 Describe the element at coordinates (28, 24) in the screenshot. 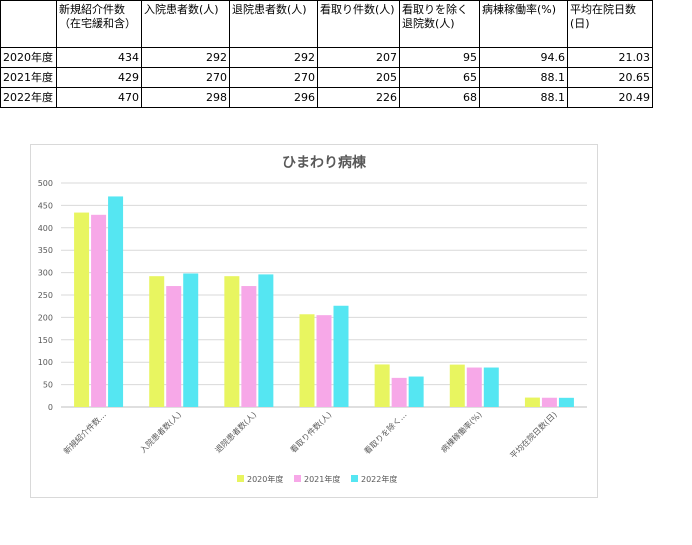

I see `header-cell-blank` at that location.